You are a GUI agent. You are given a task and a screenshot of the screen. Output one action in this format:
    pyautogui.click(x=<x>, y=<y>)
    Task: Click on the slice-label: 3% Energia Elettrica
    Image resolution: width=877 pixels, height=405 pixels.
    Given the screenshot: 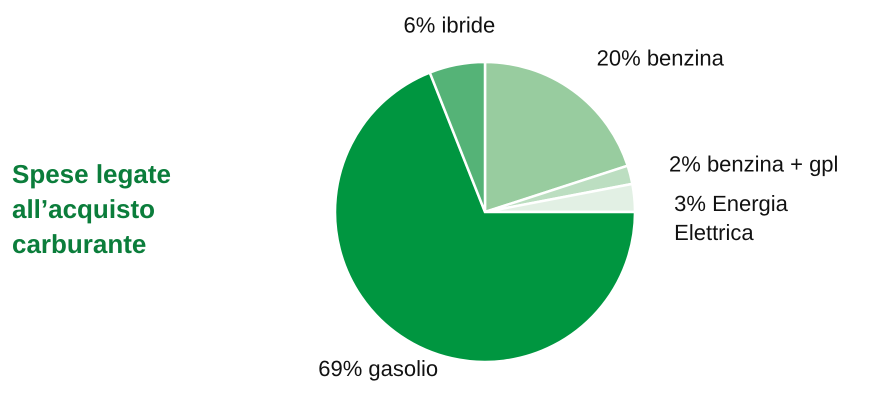 What is the action you would take?
    pyautogui.click(x=731, y=218)
    